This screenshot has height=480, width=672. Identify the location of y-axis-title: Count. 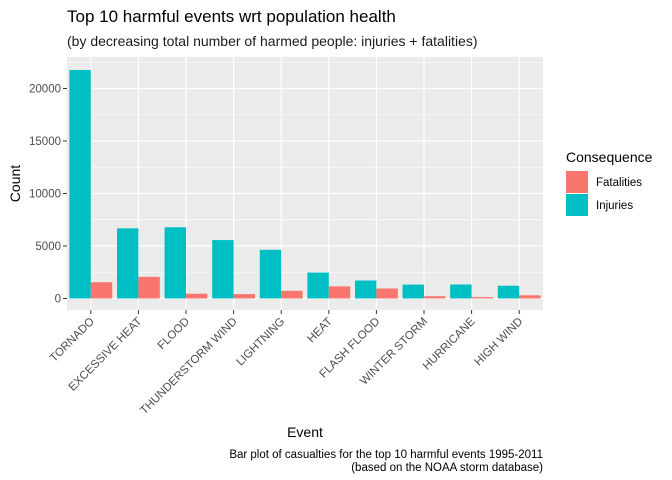
(15, 183).